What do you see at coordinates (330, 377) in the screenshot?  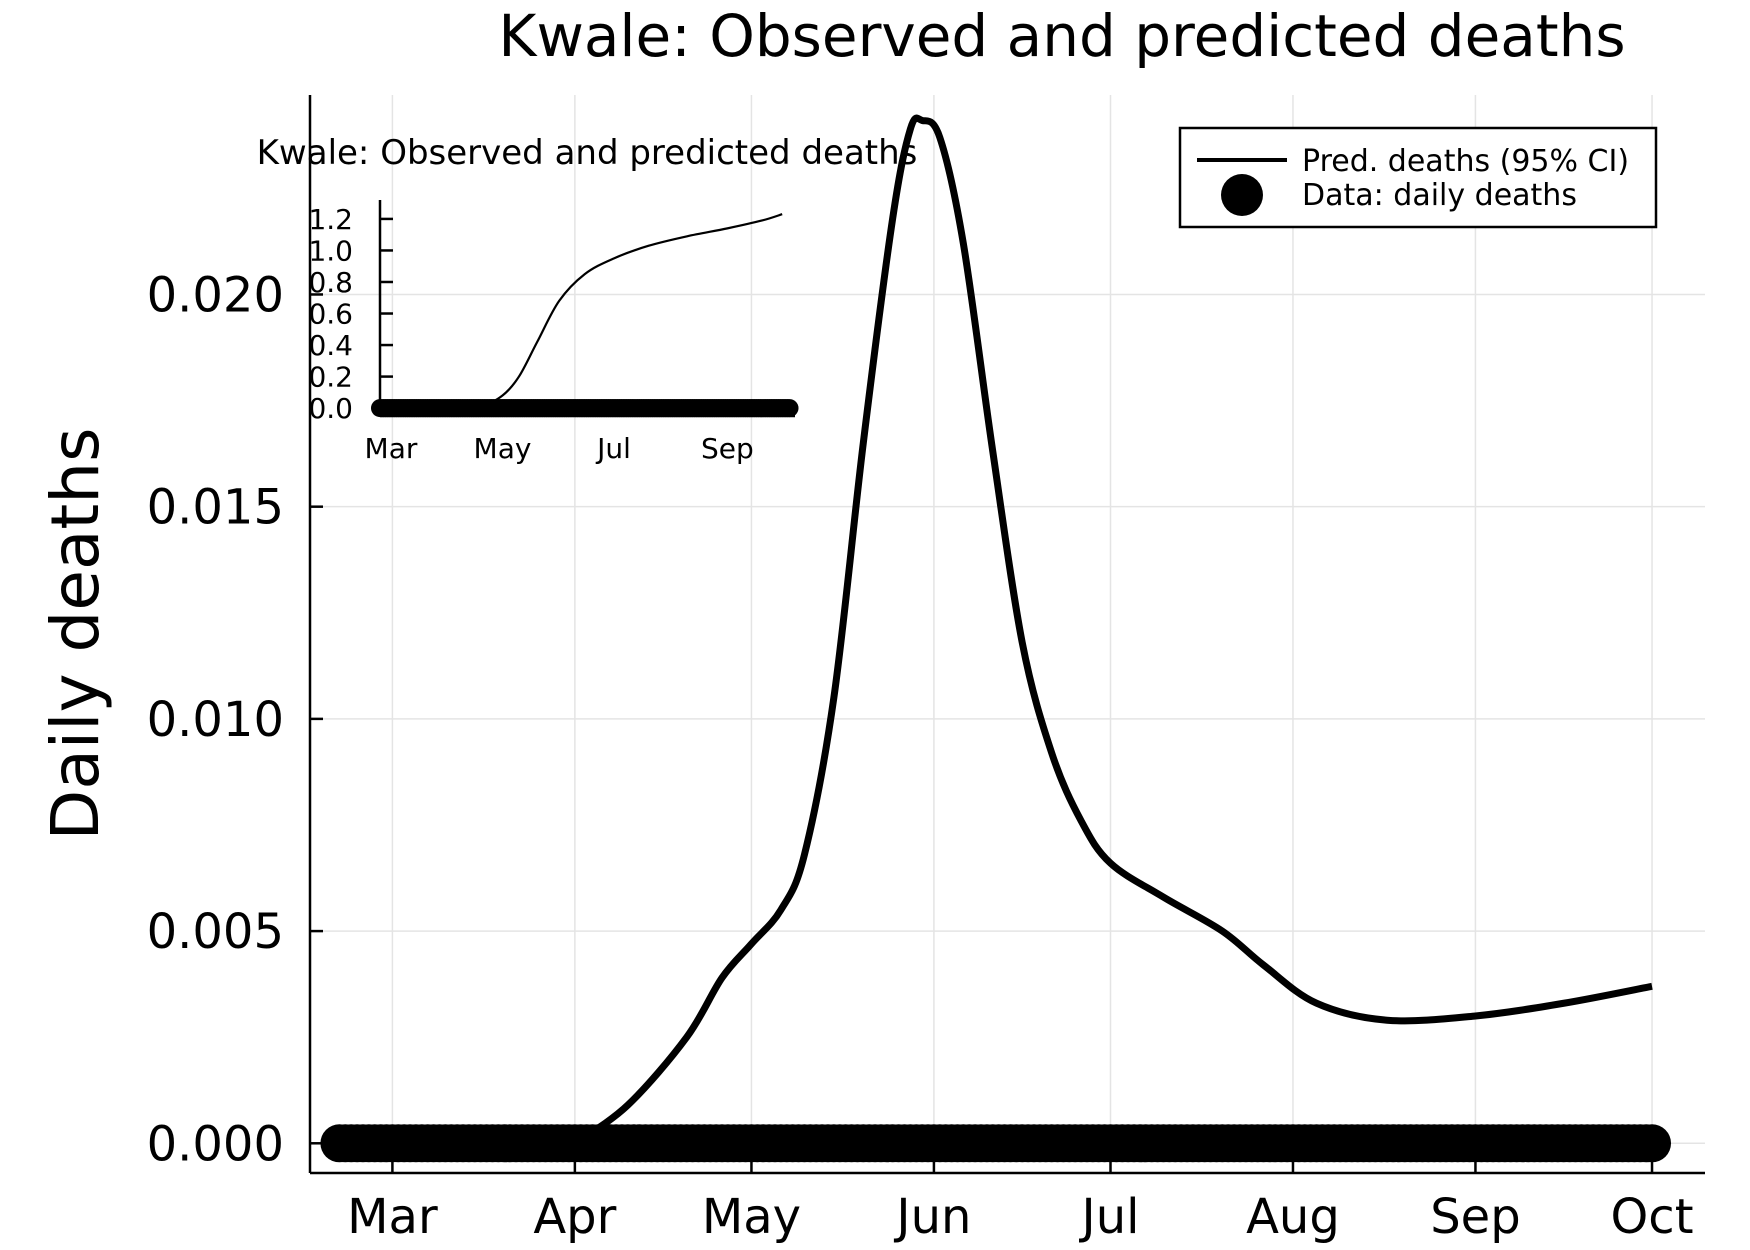 I see `inset-y-tick-label-1: 0.2` at bounding box center [330, 377].